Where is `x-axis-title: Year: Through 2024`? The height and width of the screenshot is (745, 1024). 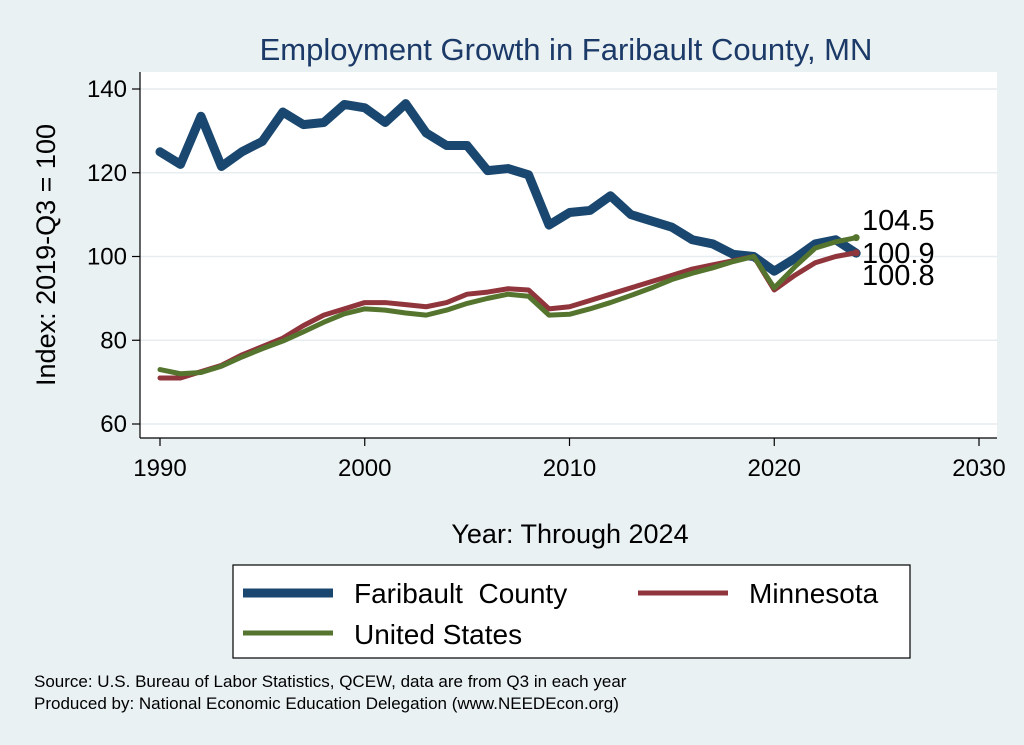
x-axis-title: Year: Through 2024 is located at coordinates (569, 534).